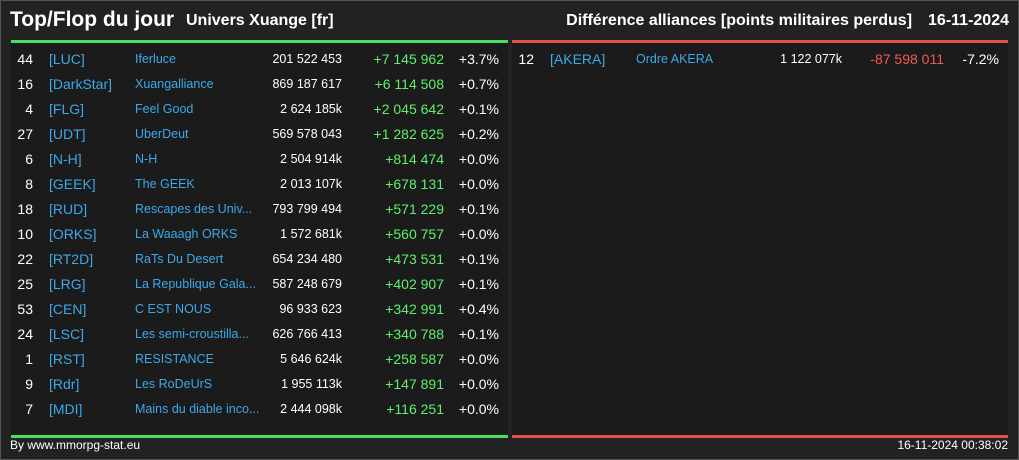 Image resolution: width=1019 pixels, height=460 pixels. Describe the element at coordinates (408, 59) in the screenshot. I see `difference-cell: +7 145 962` at that location.